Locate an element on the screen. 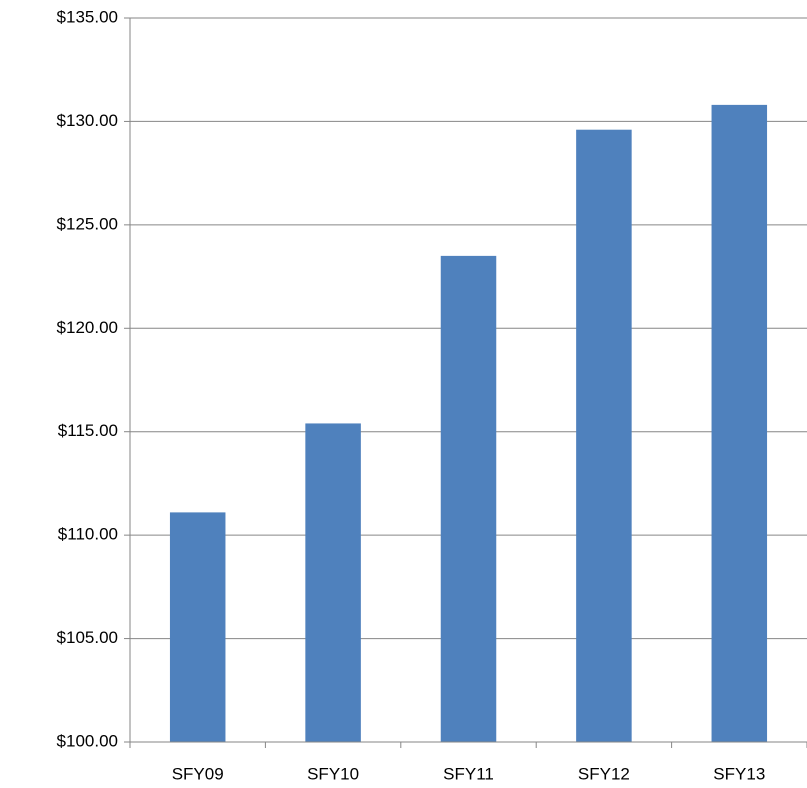 This screenshot has height=788, width=807. x-tick-label: SFY12 is located at coordinates (604, 773).